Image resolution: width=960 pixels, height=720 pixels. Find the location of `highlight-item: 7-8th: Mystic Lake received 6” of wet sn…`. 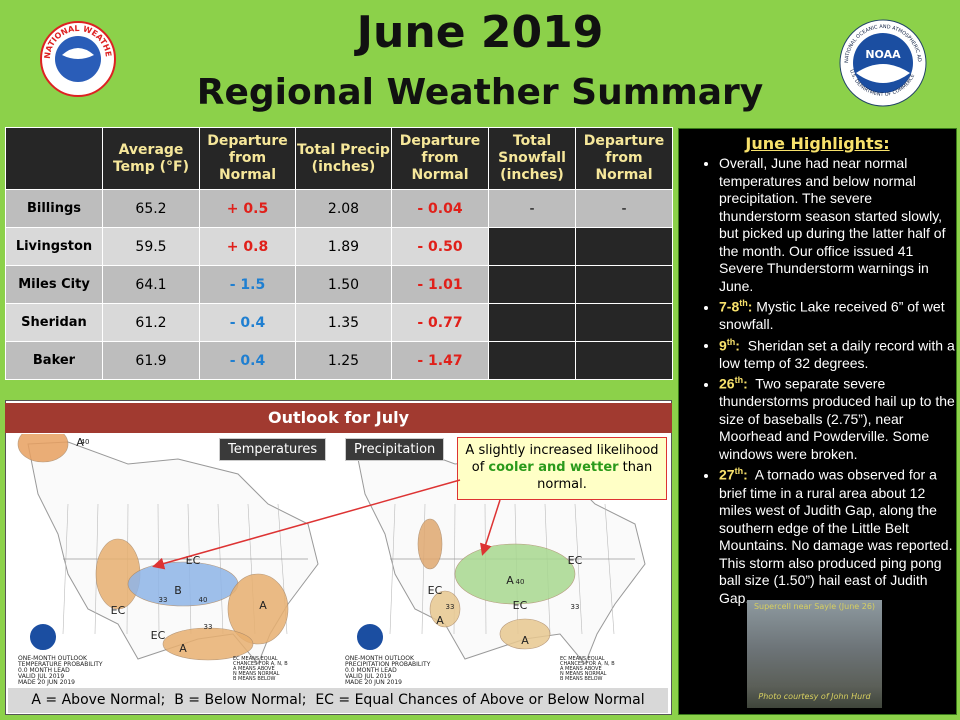

highlight-item: 7-8th: Mystic Lake received 6” of wet sn… is located at coordinates (838, 314).